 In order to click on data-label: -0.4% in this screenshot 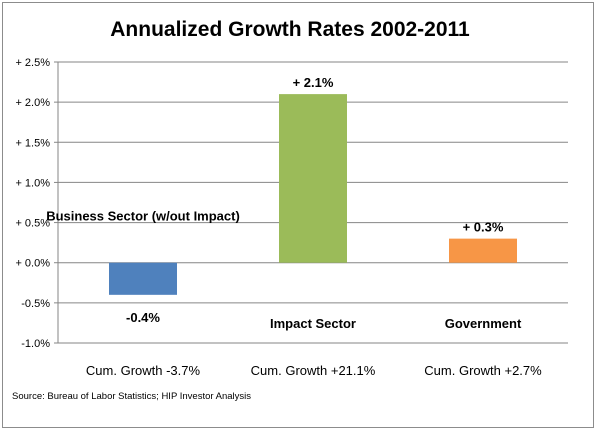, I will do `click(143, 317)`.